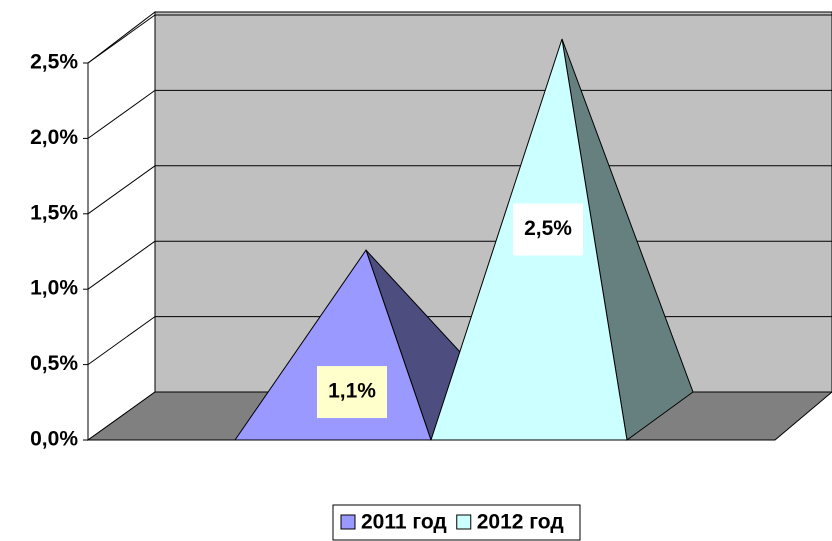 The image size is (832, 541). I want to click on legend-label: 2011 год, so click(404, 522).